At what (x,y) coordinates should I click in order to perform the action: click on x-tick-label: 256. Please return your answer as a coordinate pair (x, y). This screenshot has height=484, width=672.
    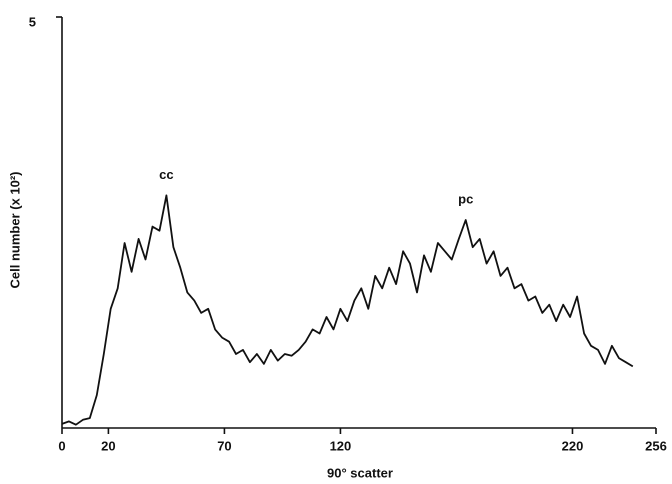
    Looking at the image, I should click on (656, 445).